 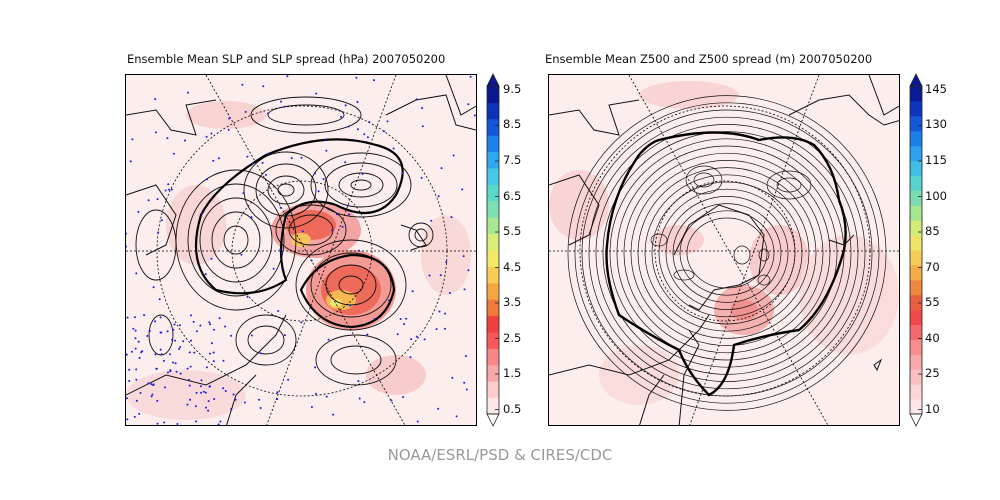 What do you see at coordinates (936, 160) in the screenshot?
I see `z500-tick: 115` at bounding box center [936, 160].